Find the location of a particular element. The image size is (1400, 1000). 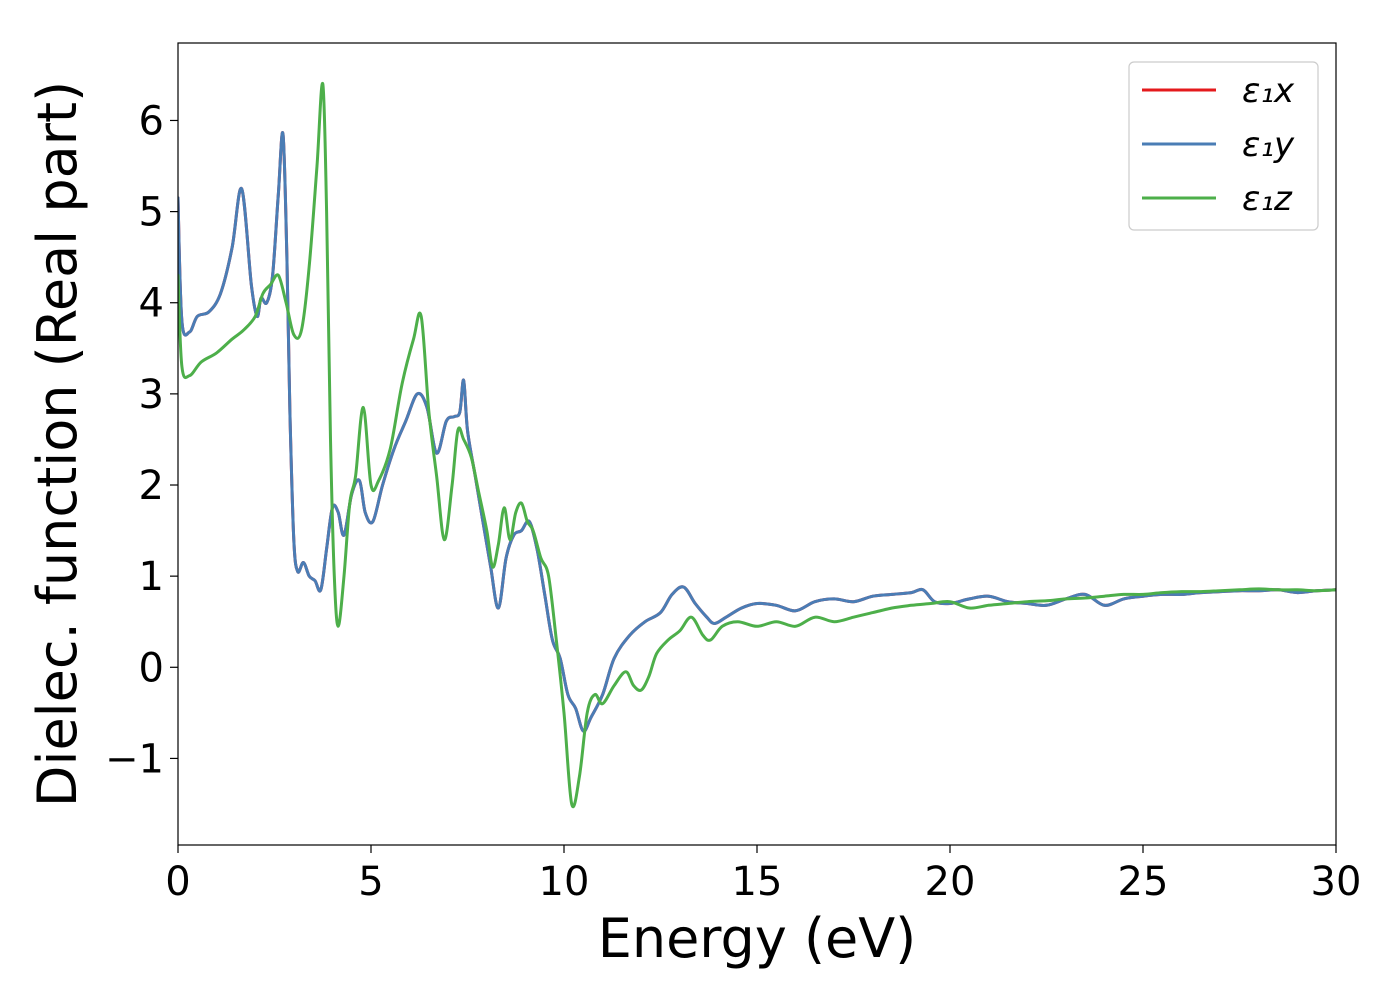

legend-frame is located at coordinates (1223, 146).